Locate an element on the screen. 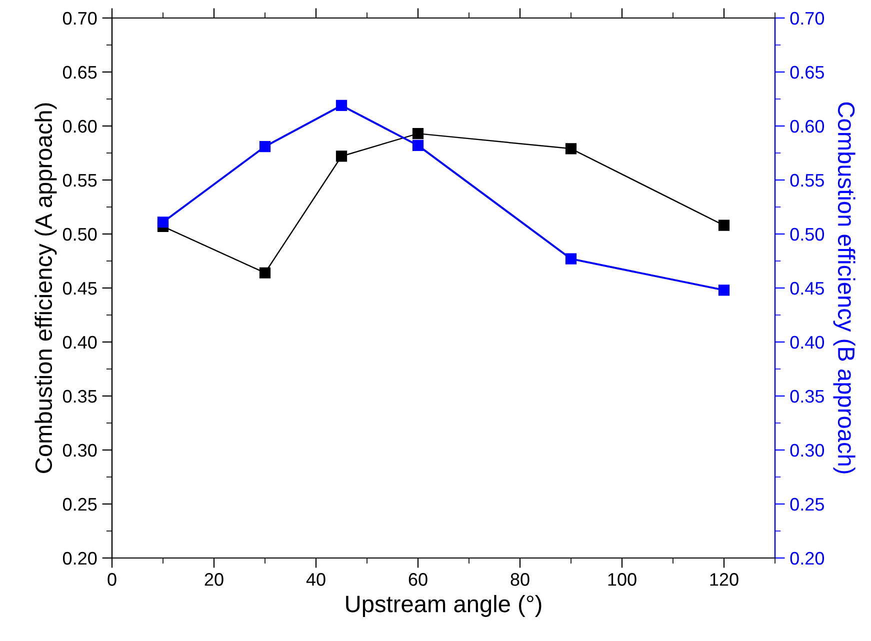 The image size is (871, 641). x-tick-label: 100 is located at coordinates (622, 579).